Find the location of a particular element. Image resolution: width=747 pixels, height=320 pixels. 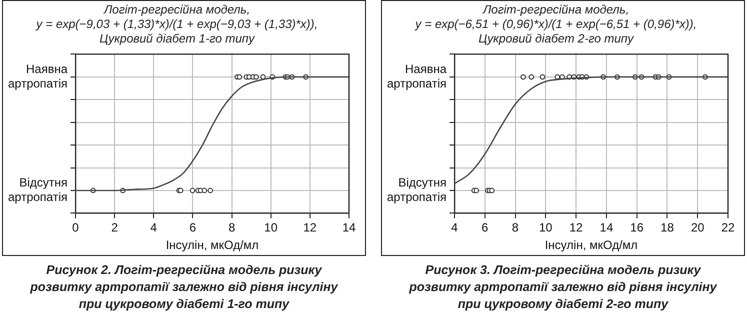

chart-title: Логіт-регресійна модель, y = exp(−6,51 + (0,96)*x)/(1 + exp(−6,51 + (0,96)*x)), Цукровий діабет 2-го типу is located at coordinates (555, 24).